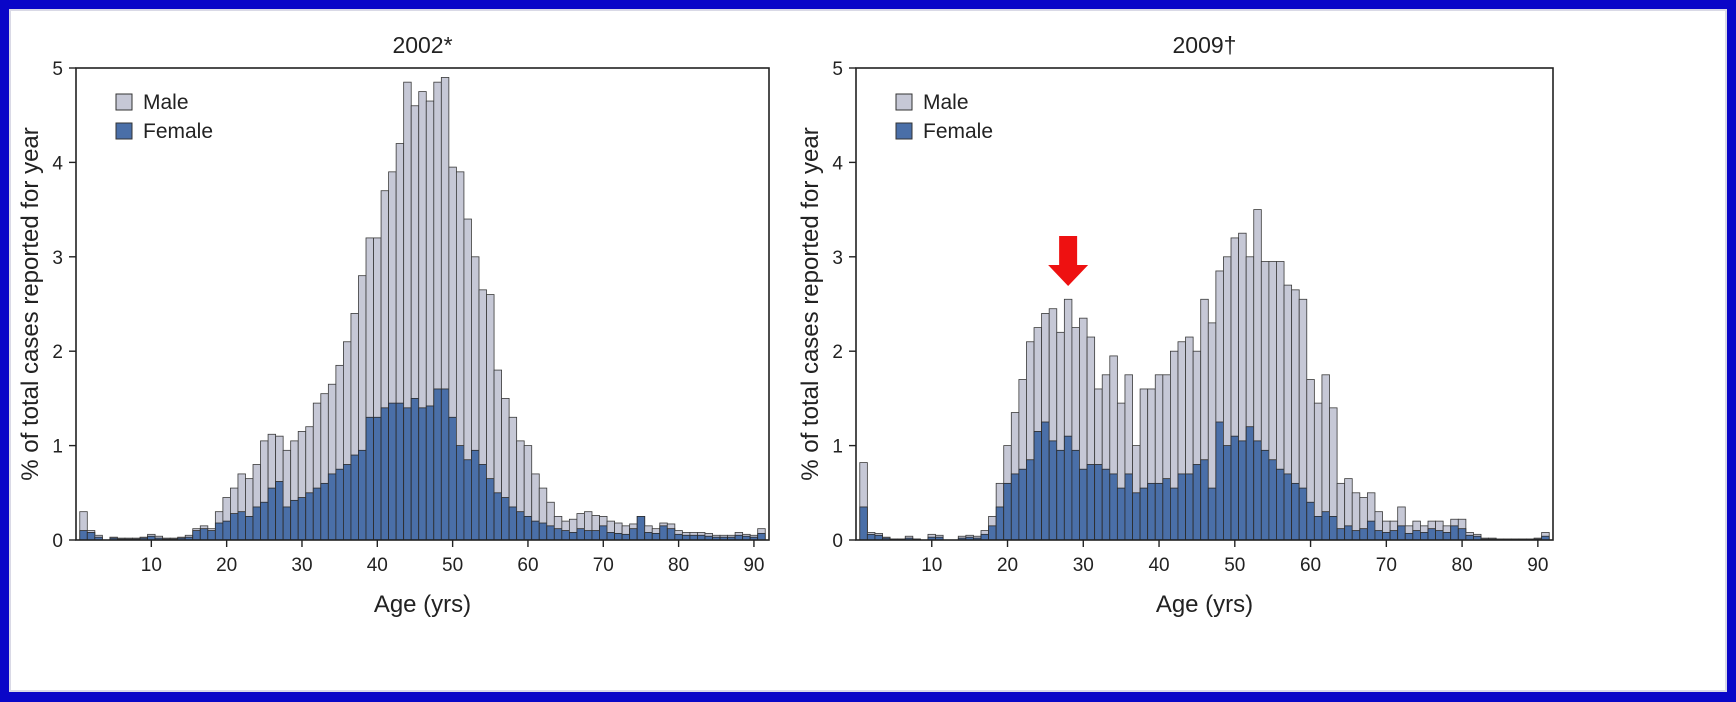 The image size is (1736, 702). I want to click on red-arrow-annotation, so click(1068, 261).